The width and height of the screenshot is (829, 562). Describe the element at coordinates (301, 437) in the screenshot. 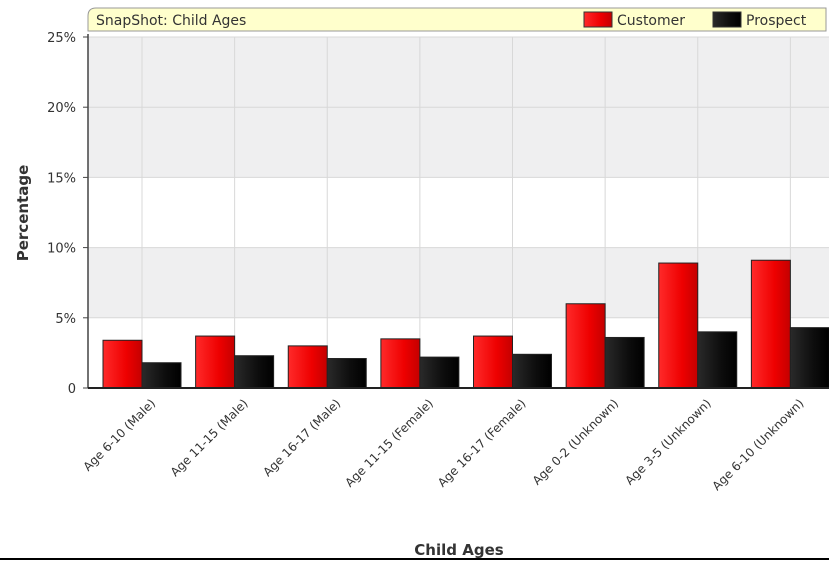

I see `x-tick-label: Age 16-17 (Male)` at that location.